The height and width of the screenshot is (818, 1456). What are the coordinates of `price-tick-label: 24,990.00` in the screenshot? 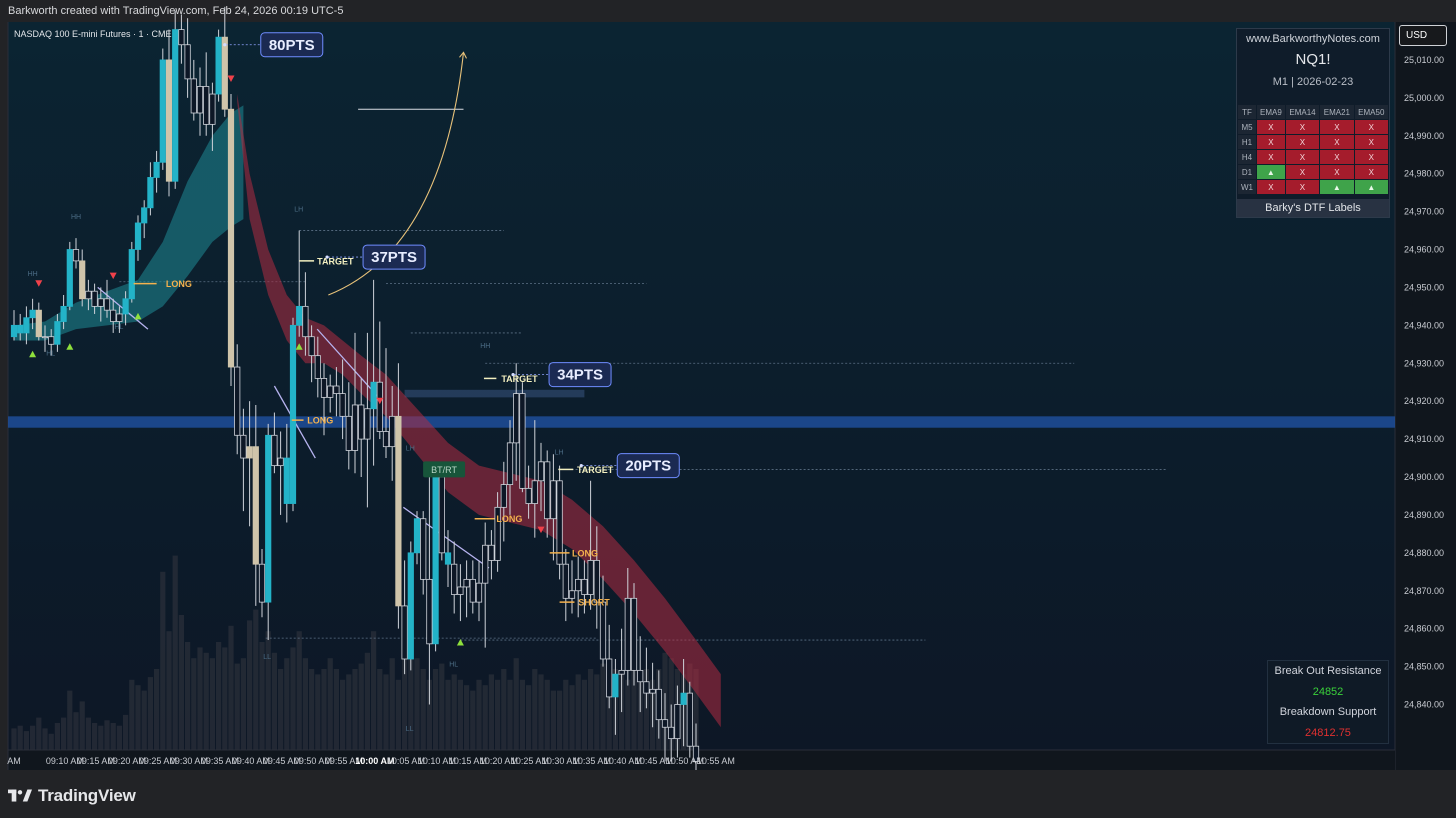 It's located at (1424, 136).